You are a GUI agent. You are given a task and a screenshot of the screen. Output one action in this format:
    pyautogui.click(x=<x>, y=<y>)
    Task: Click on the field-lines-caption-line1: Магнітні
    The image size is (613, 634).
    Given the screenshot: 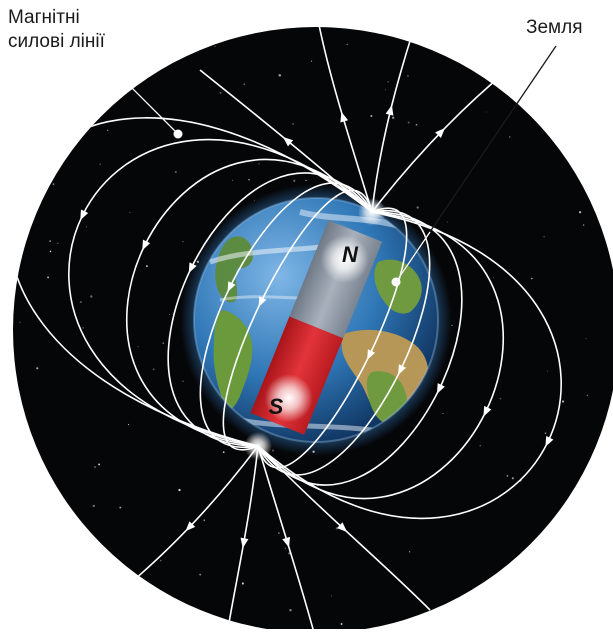 What is the action you would take?
    pyautogui.click(x=56, y=18)
    